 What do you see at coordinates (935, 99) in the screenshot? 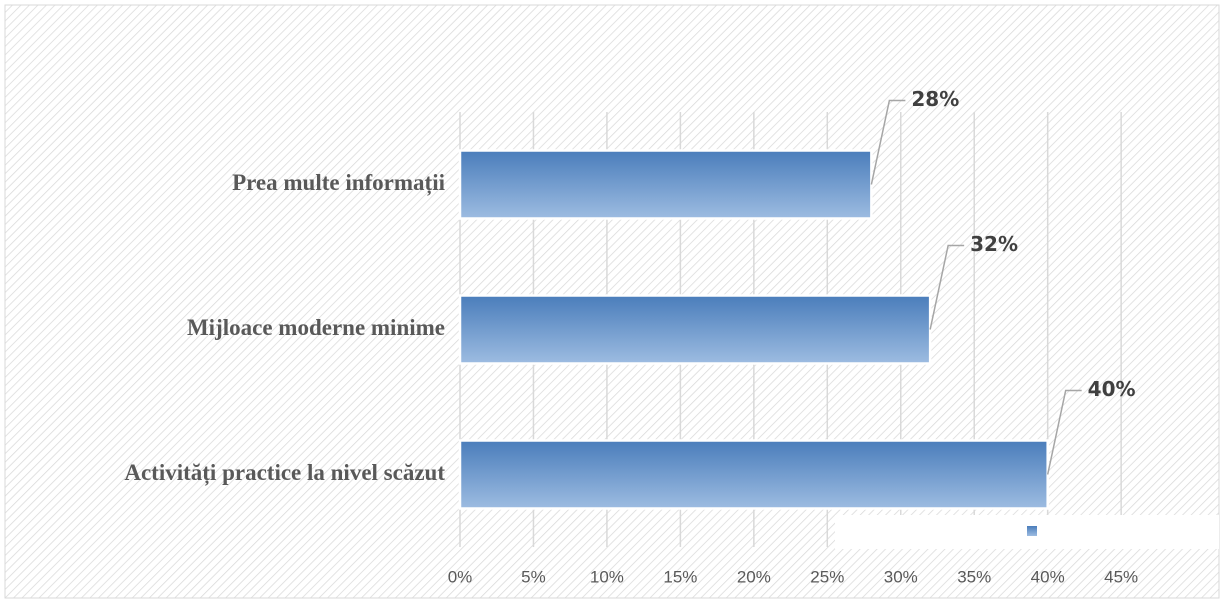
I see `data-label: 28%` at bounding box center [935, 99].